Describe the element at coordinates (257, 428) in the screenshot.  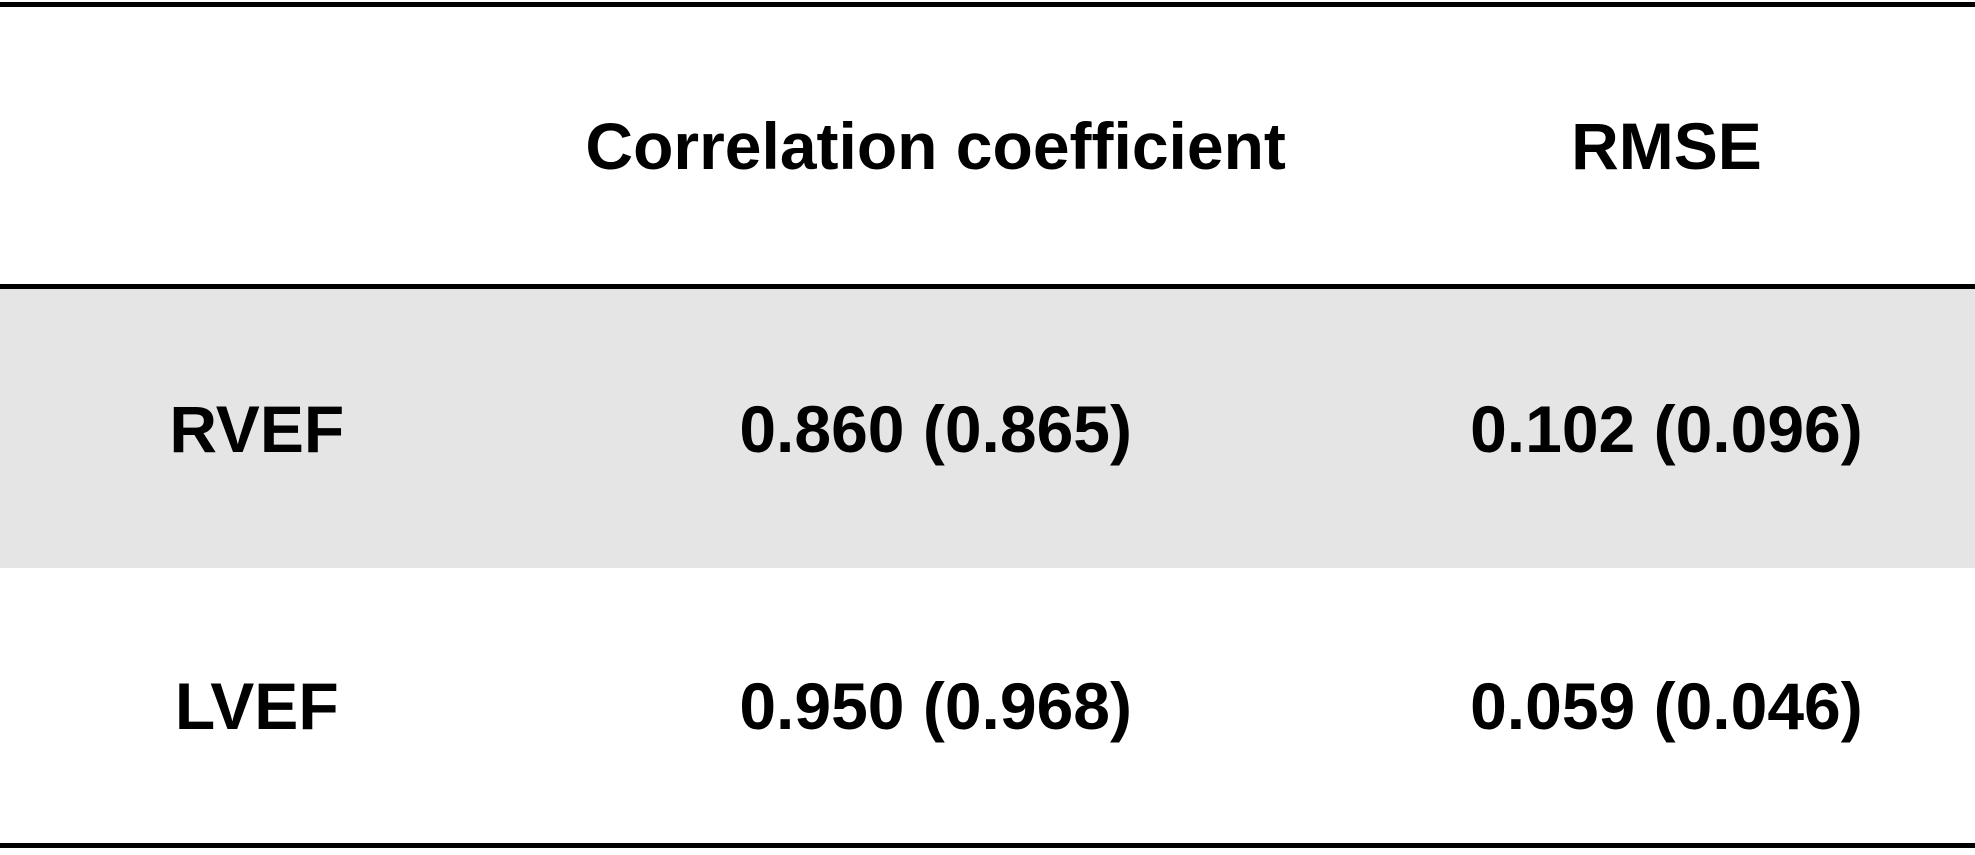
I see `row-label-rvef: RVEF` at that location.